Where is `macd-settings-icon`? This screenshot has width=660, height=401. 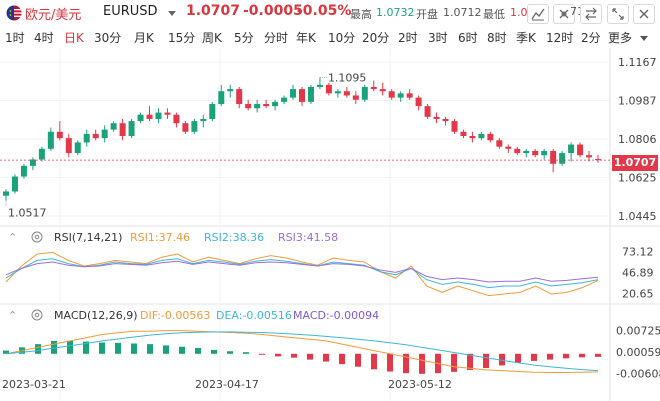 macd-settings-icon is located at coordinates (37, 315).